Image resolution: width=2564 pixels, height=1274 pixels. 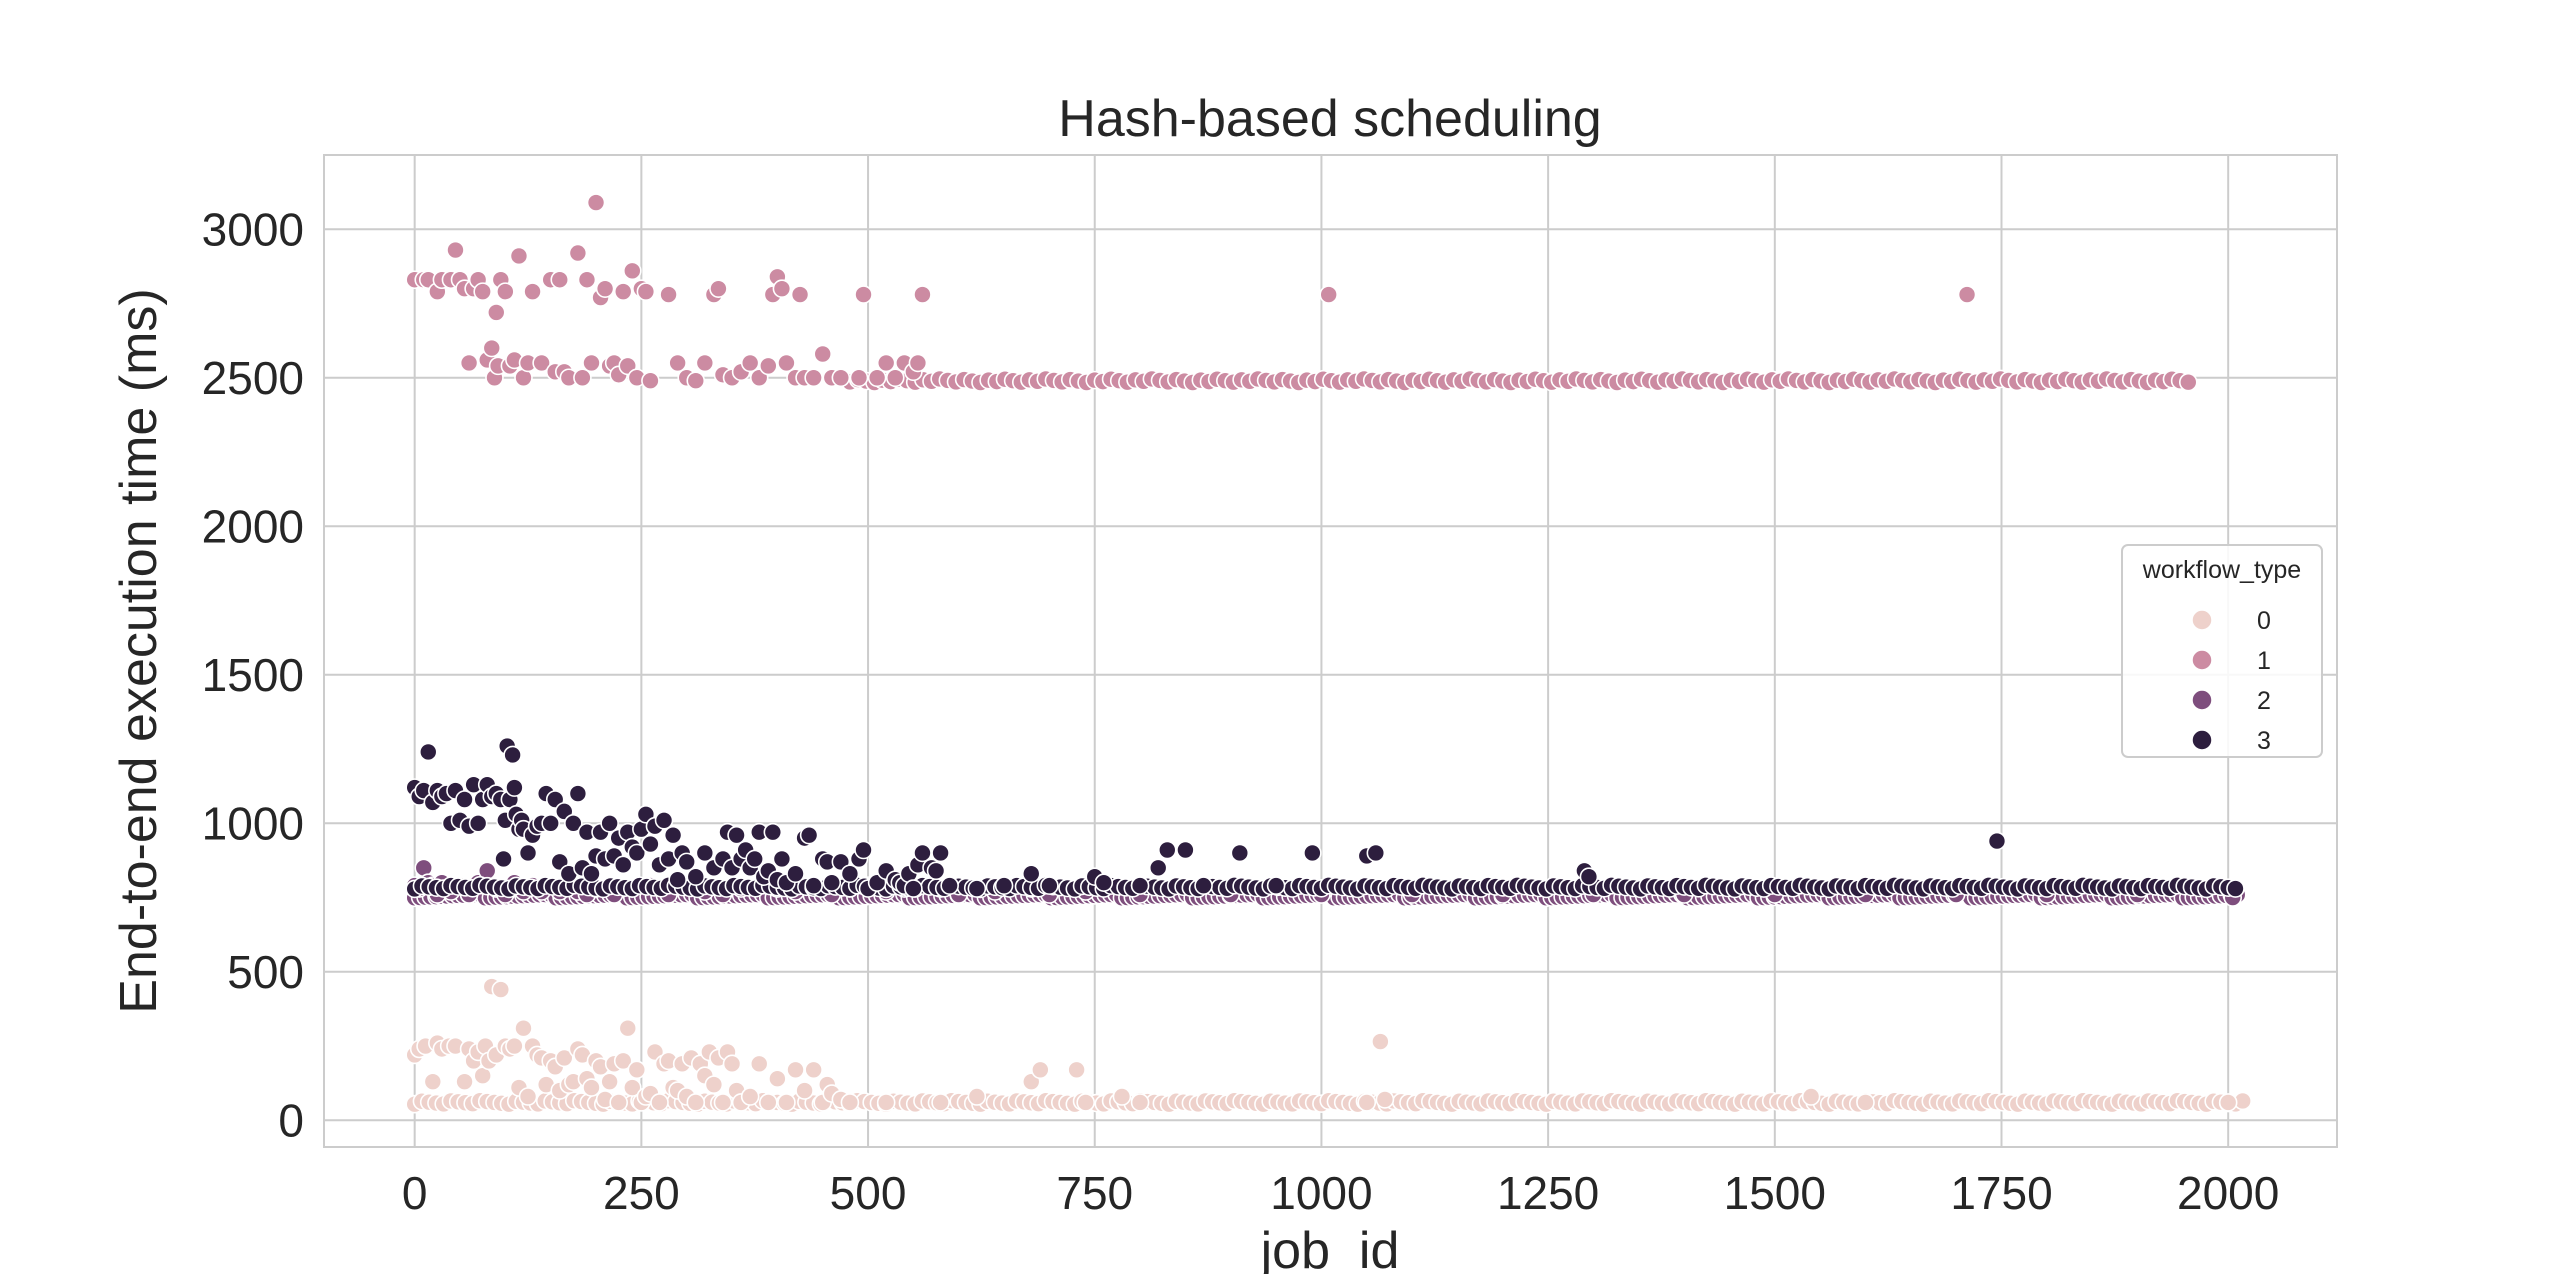 I want to click on x-tick-label: 250, so click(x=641, y=1193).